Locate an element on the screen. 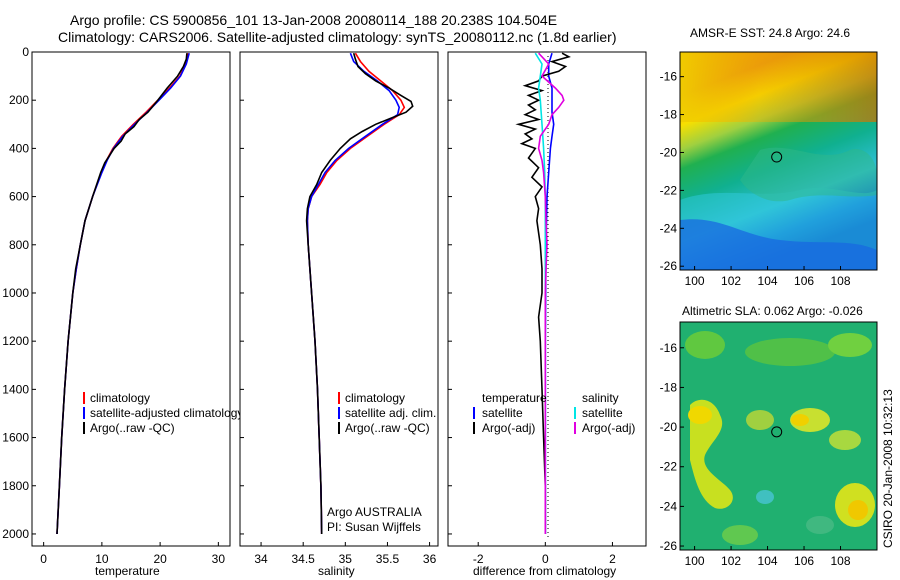  salinity-xlabel: salinity is located at coordinates (336, 571).